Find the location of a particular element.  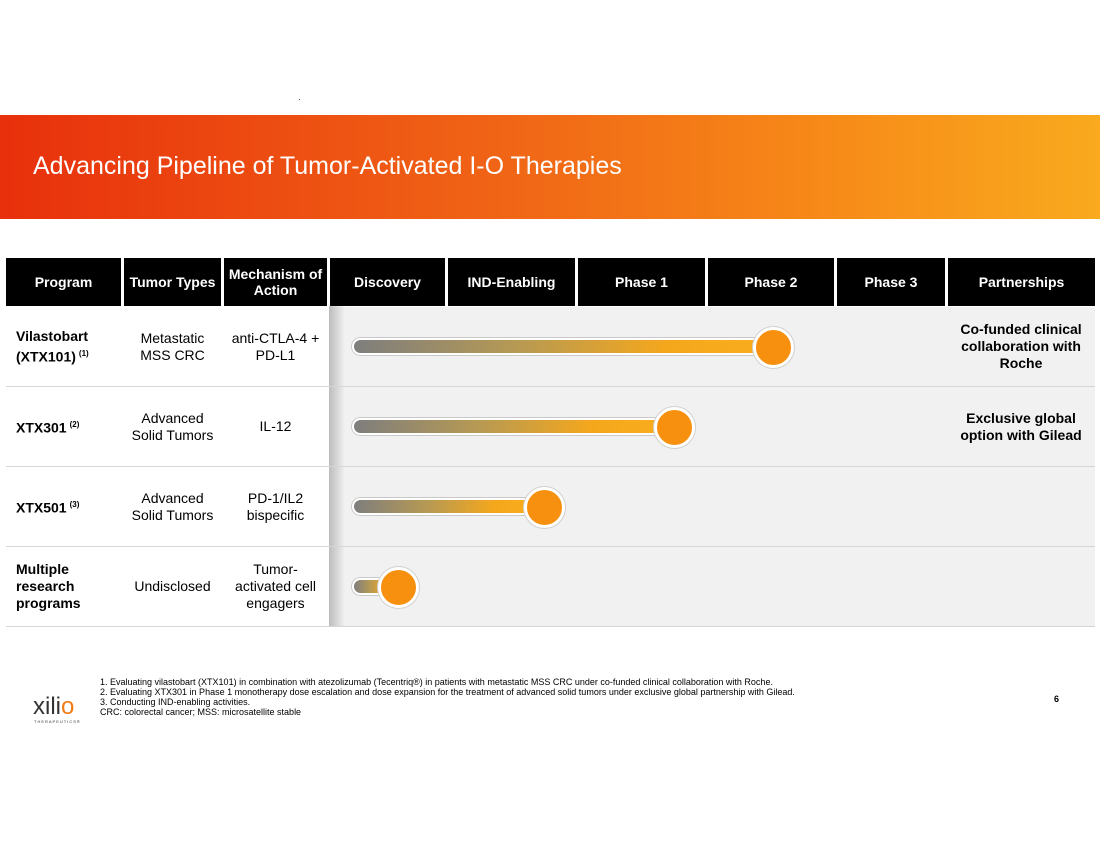

program-name: Multiple research programs is located at coordinates (61, 586).